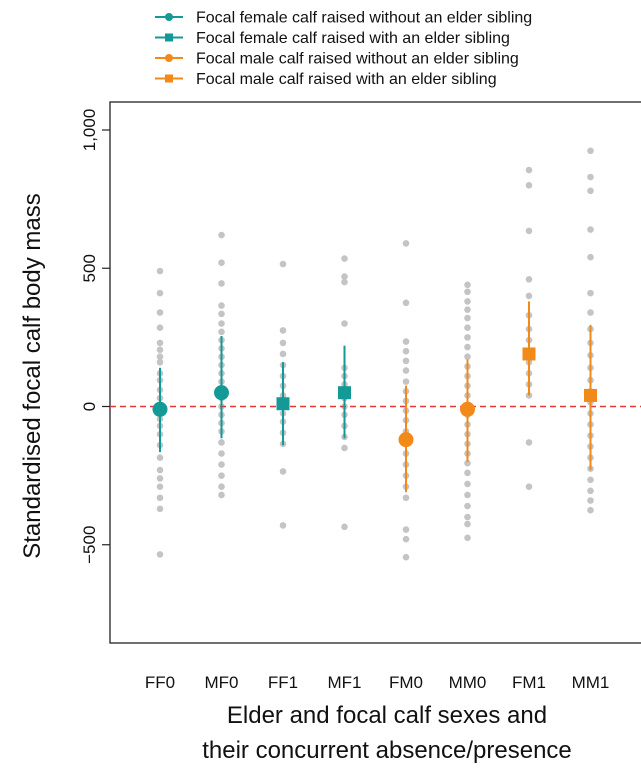 This screenshot has height=771, width=641. Describe the element at coordinates (377, 682) in the screenshot. I see `x-axis: FF0 MF0 FF1 MF1 FM0 MM0 FM1 MM1` at that location.